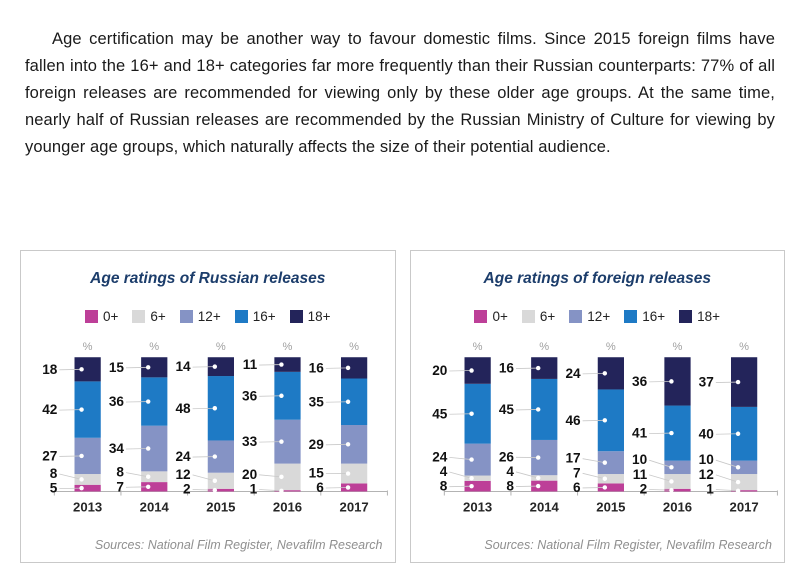  Describe the element at coordinates (510, 471) in the screenshot. I see `value-label-6plus: 4` at that location.